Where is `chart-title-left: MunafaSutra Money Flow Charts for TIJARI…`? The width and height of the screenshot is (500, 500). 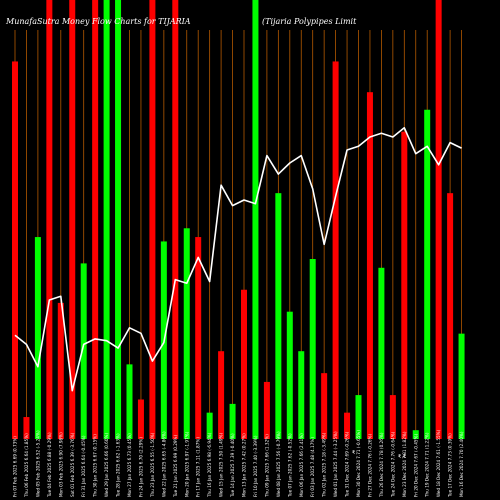
chart-title-left: MunafaSutra Money Flow Charts for TIJARI… is located at coordinates (98, 21).